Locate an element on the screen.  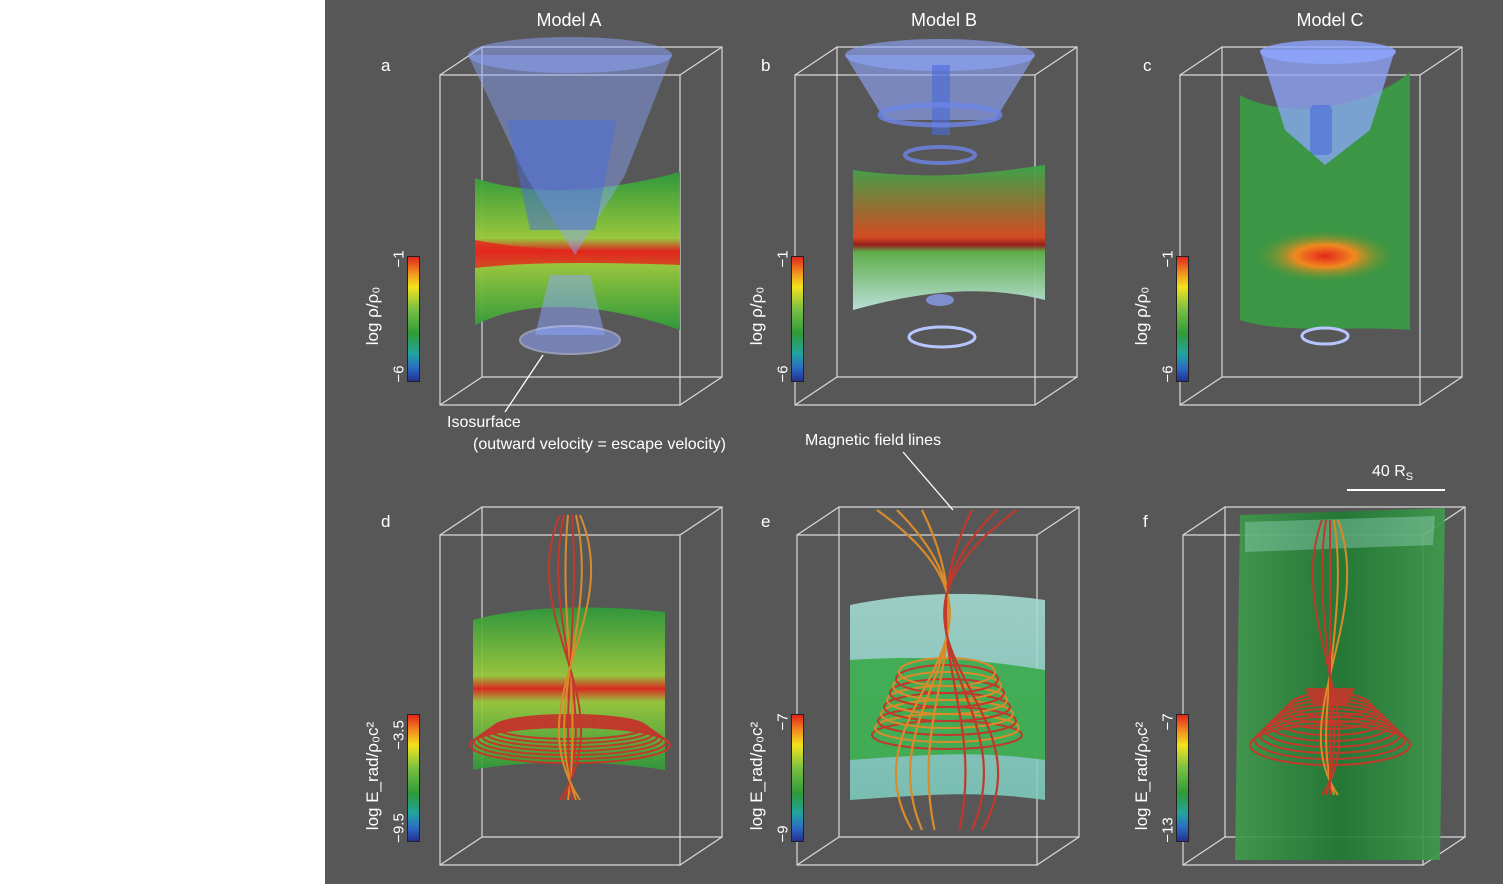
panel-letter-d: d is located at coordinates (386, 521).